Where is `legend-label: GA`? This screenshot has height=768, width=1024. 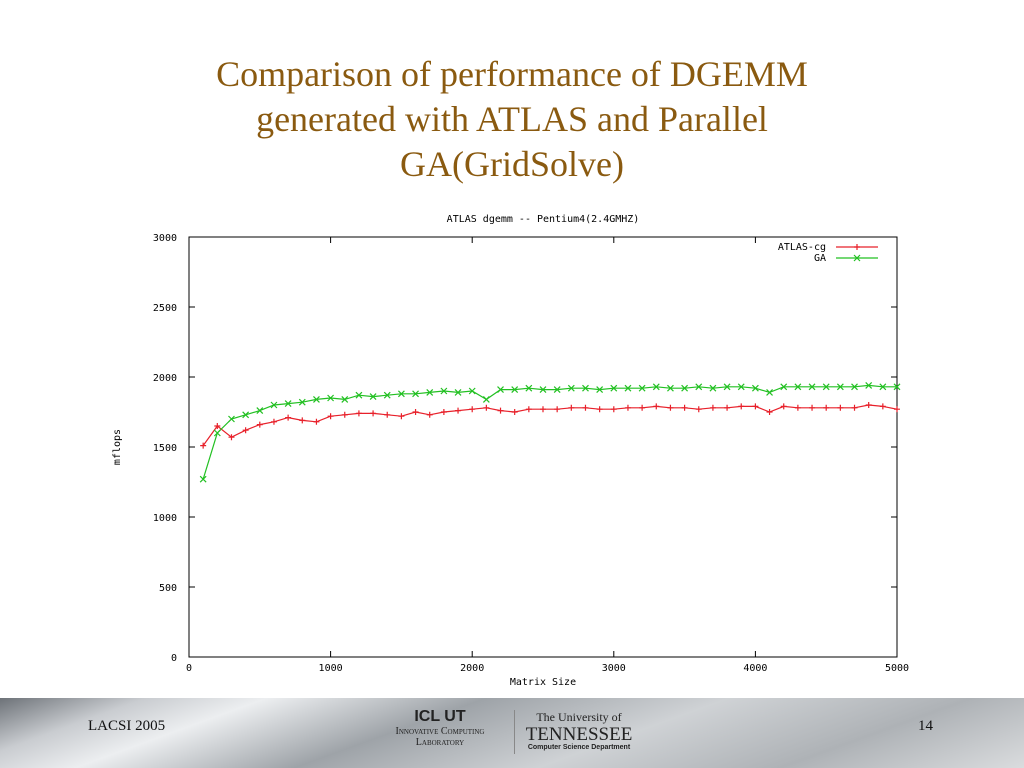 legend-label: GA is located at coordinates (820, 258).